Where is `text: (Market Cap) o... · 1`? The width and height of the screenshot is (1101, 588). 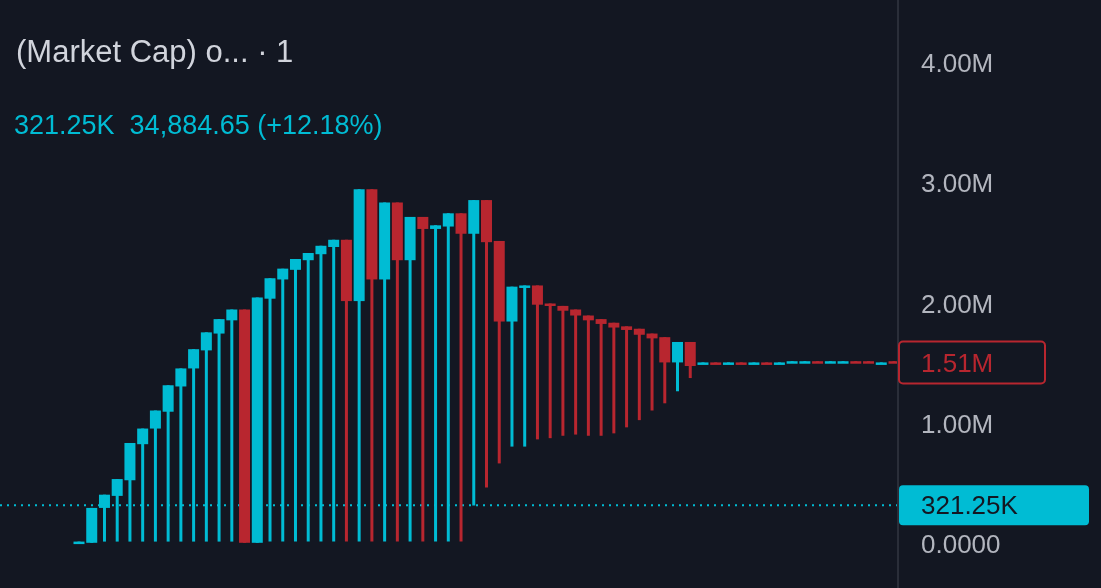 text: (Market Cap) o... · 1 is located at coordinates (155, 51).